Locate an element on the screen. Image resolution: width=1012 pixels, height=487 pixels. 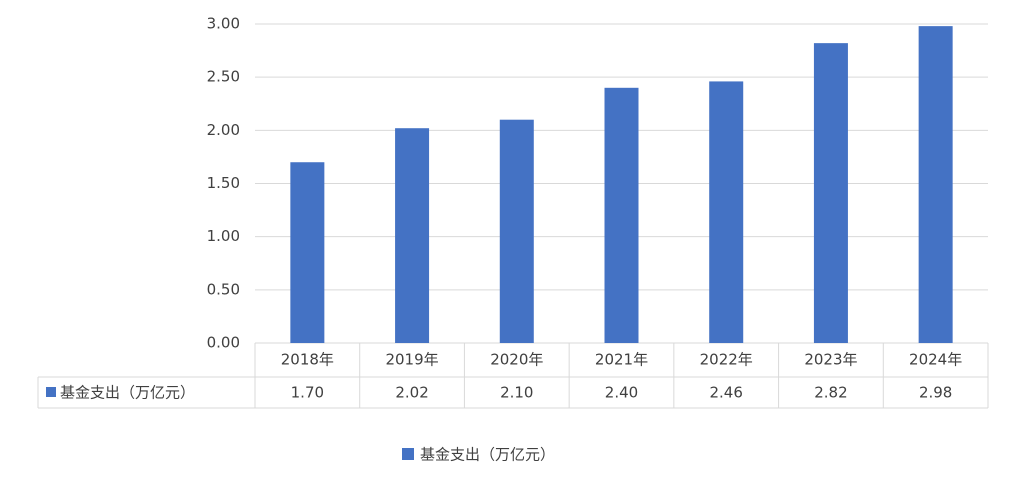
y-tick-label: 1.50 is located at coordinates (223, 183).